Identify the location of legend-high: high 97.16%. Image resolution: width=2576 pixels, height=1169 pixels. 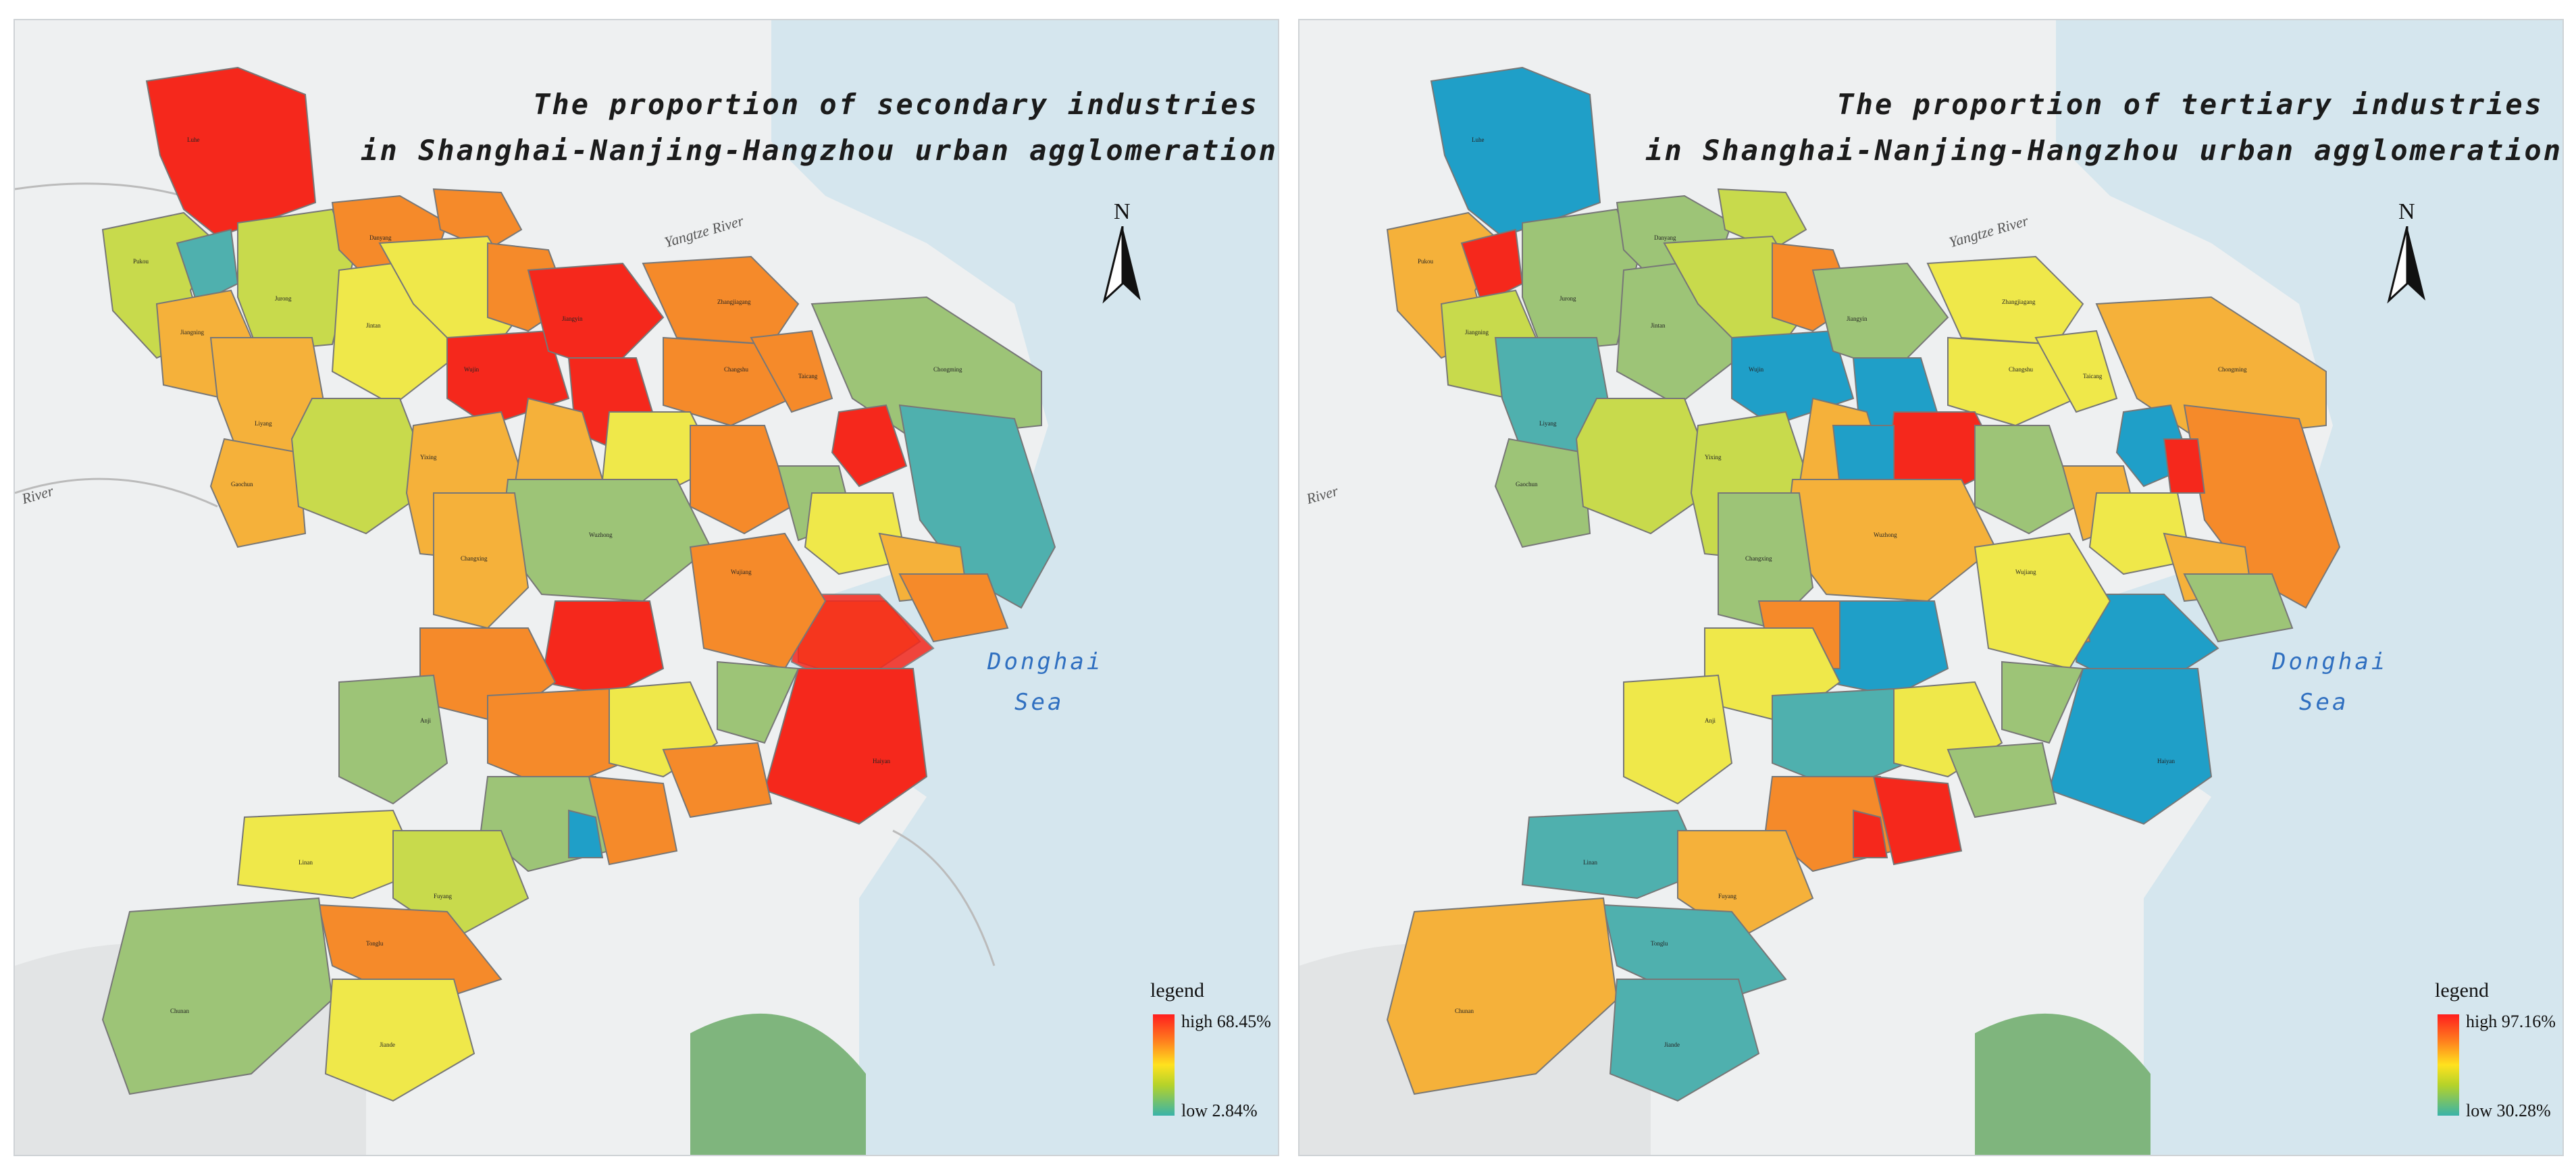
(2511, 1021).